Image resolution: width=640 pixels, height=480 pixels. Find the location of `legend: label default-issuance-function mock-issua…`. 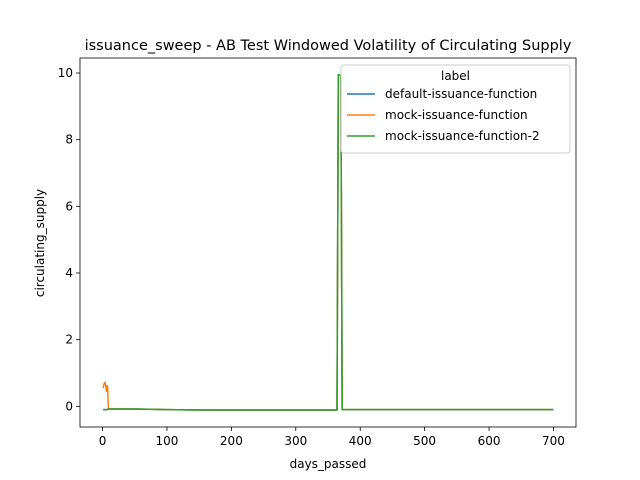

legend: label default-issuance-function mock-issua… is located at coordinates (455, 109).